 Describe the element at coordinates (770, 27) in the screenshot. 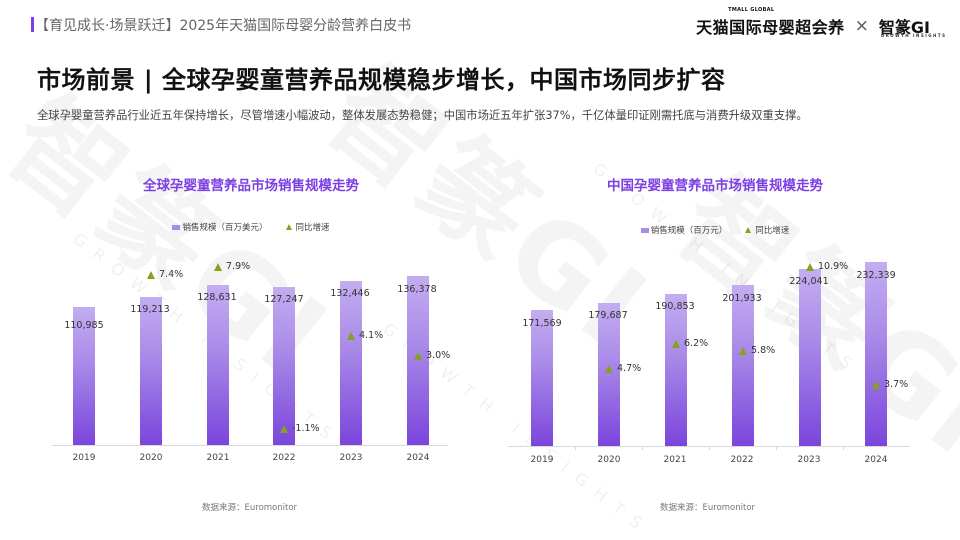

I see `tmall-logo-text: 天猫国际母婴超会养` at that location.